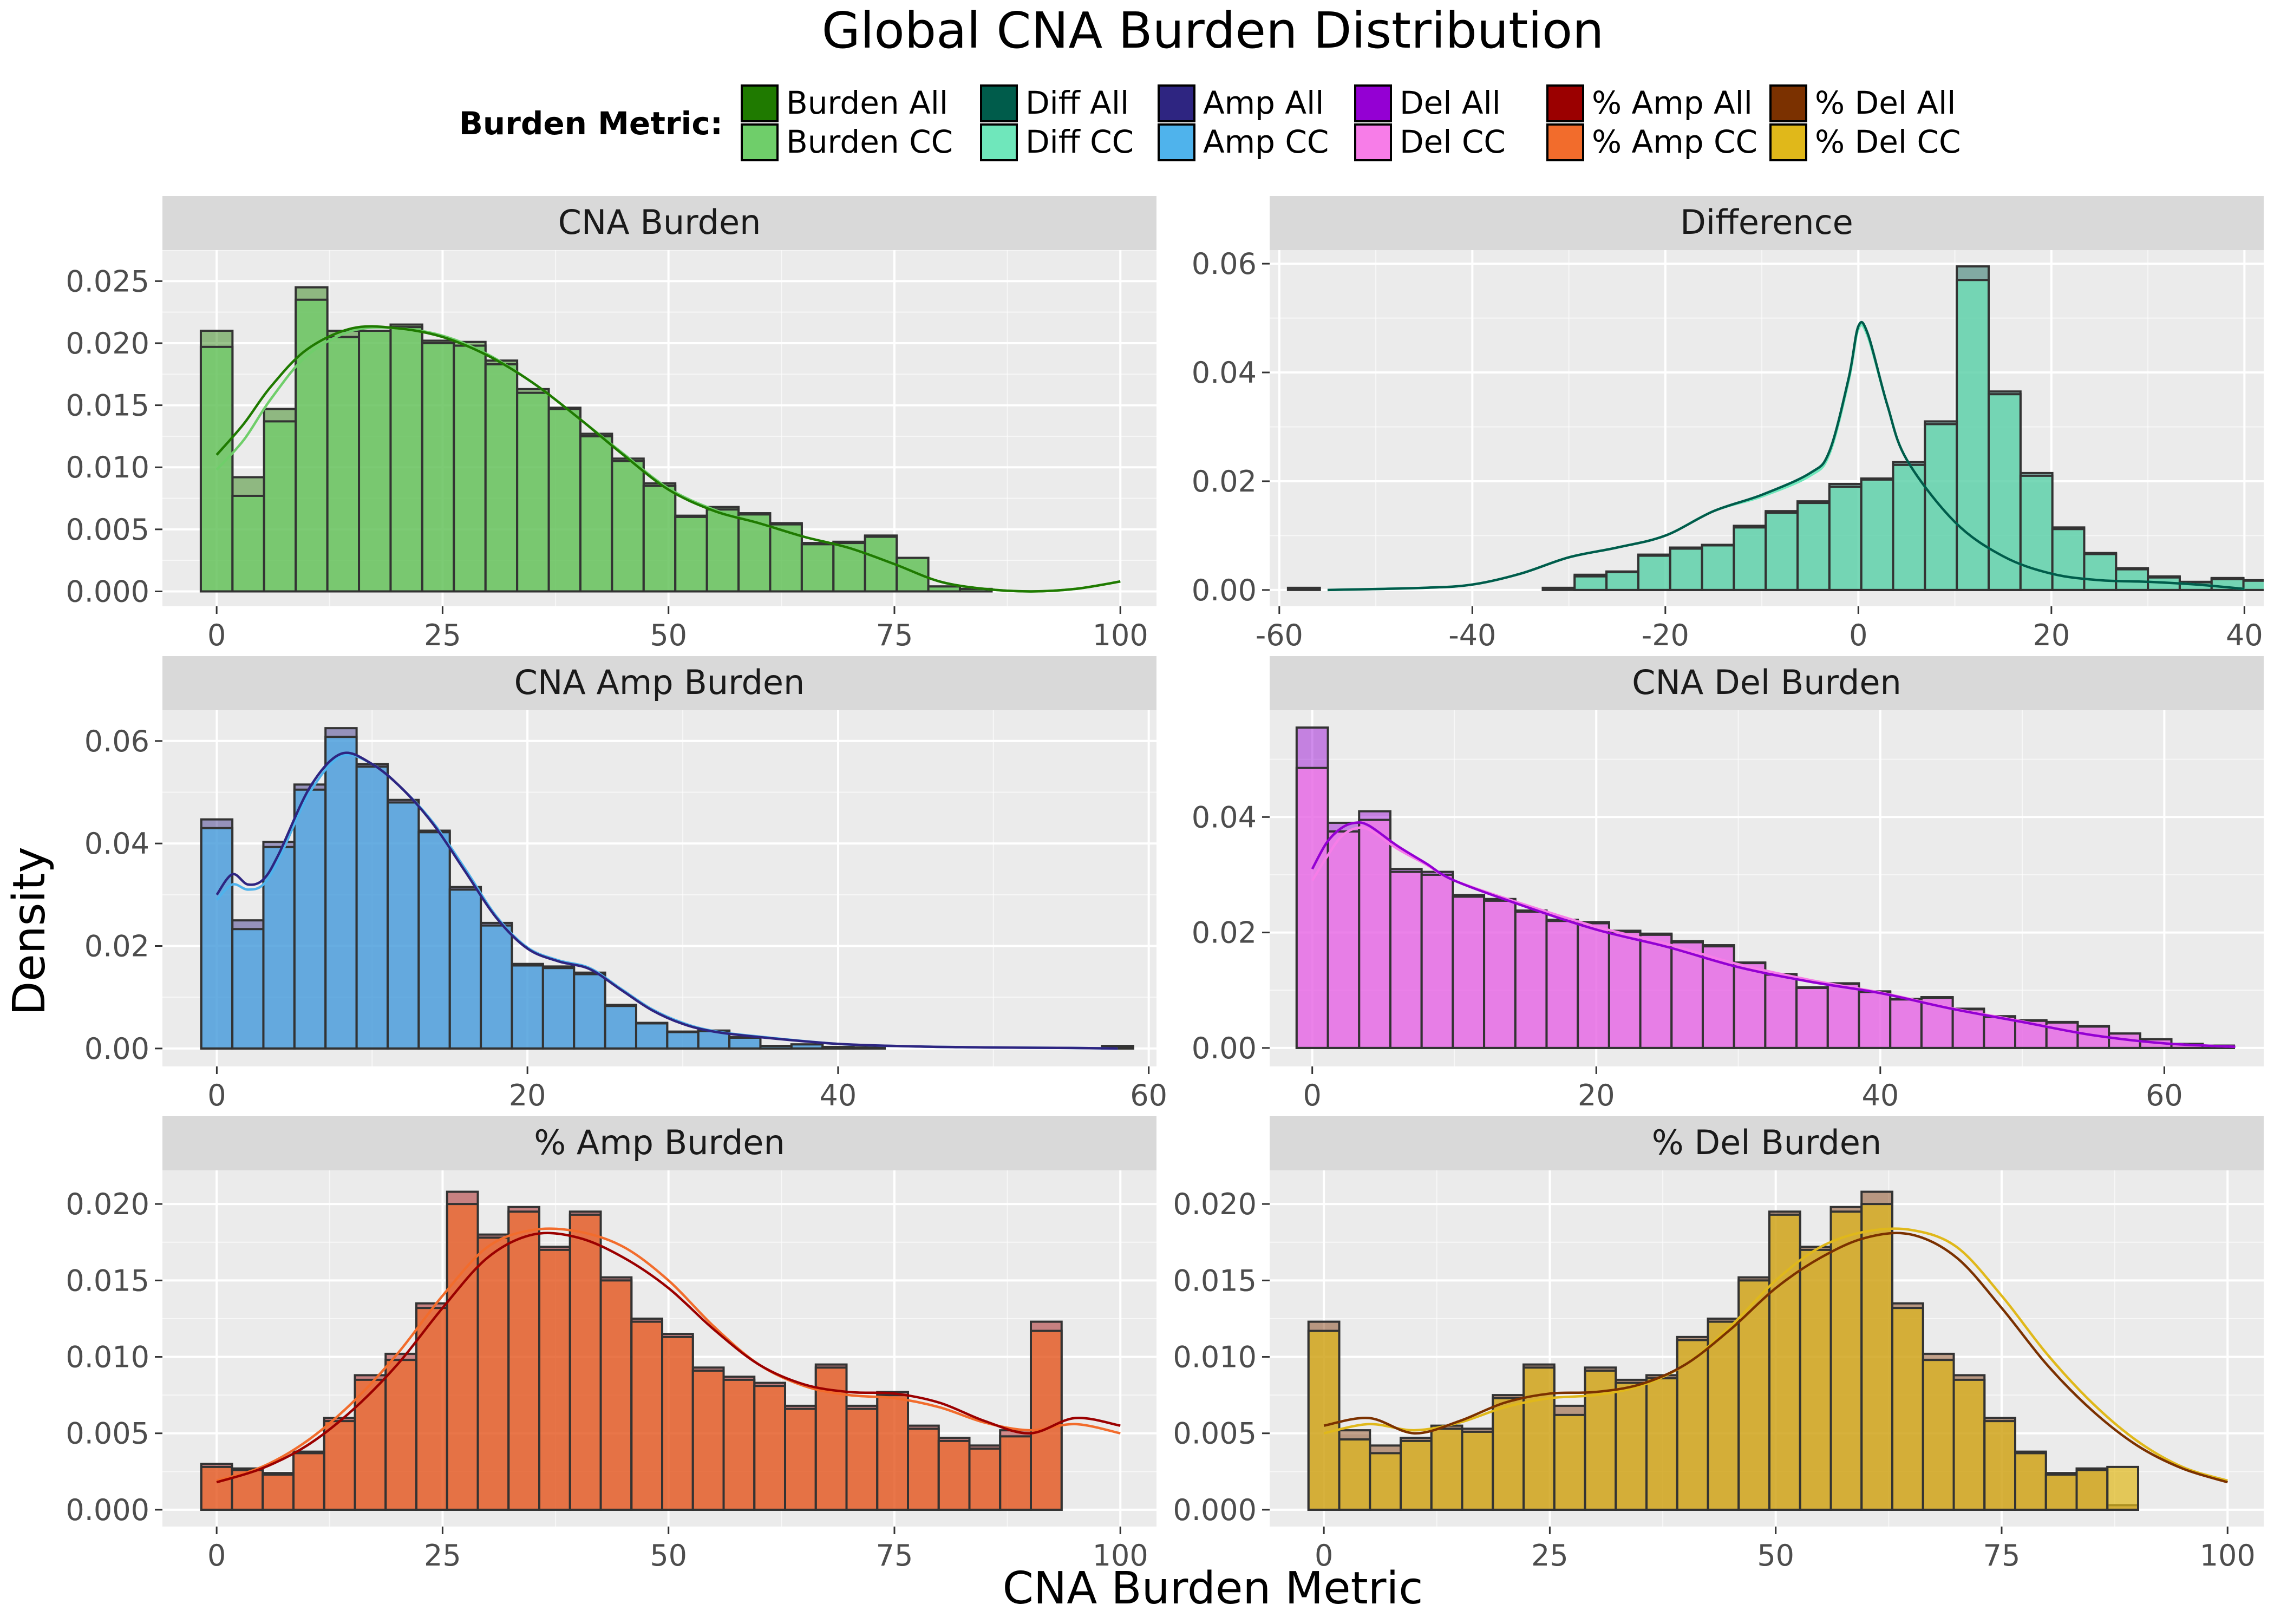 The image size is (2274, 1624). Describe the element at coordinates (1373, 142) in the screenshot. I see `legend-key-del-cc` at that location.